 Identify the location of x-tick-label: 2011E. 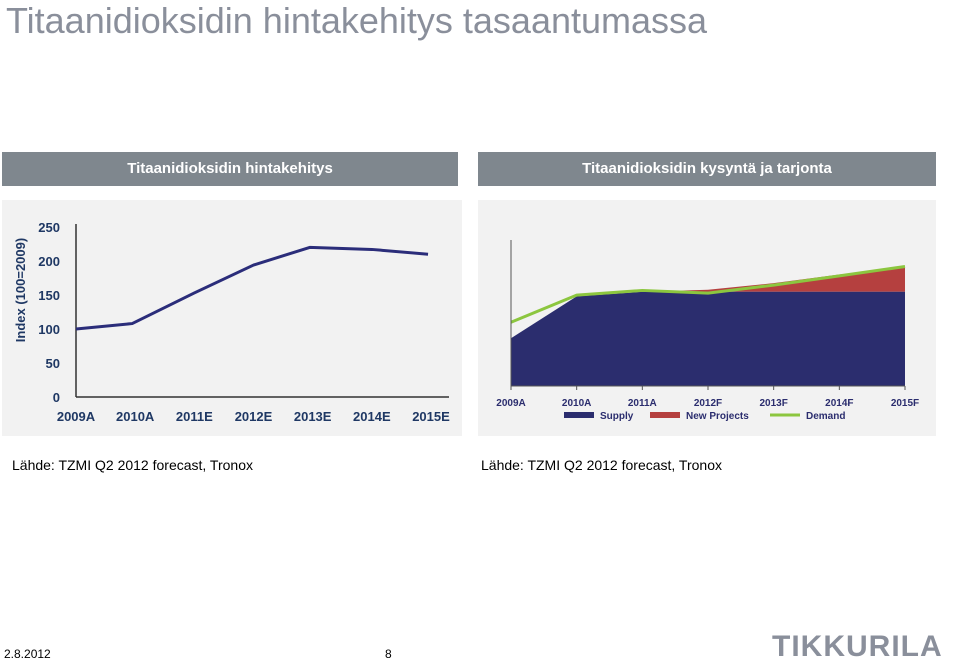
(194, 416).